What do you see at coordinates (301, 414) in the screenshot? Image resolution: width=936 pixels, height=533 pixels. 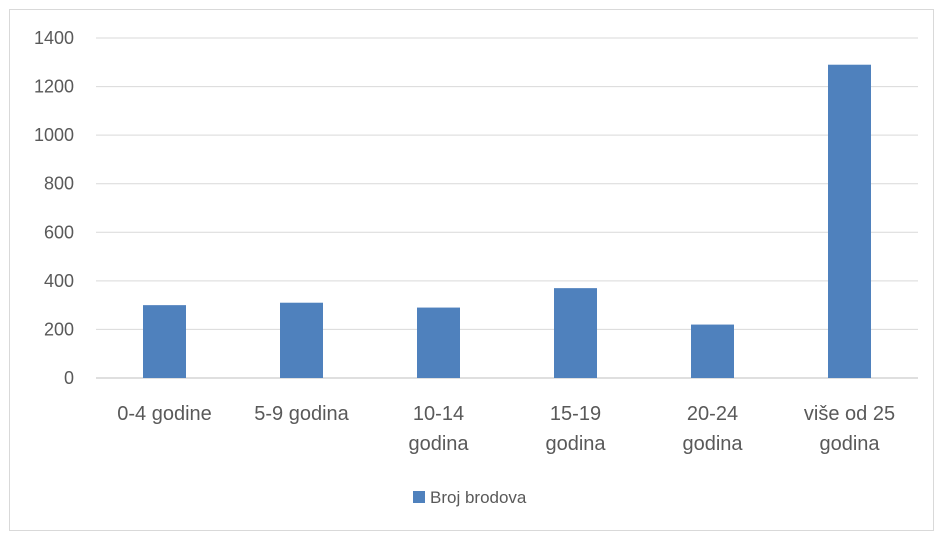 I see `x-tick-label: 5-9 godina` at bounding box center [301, 414].